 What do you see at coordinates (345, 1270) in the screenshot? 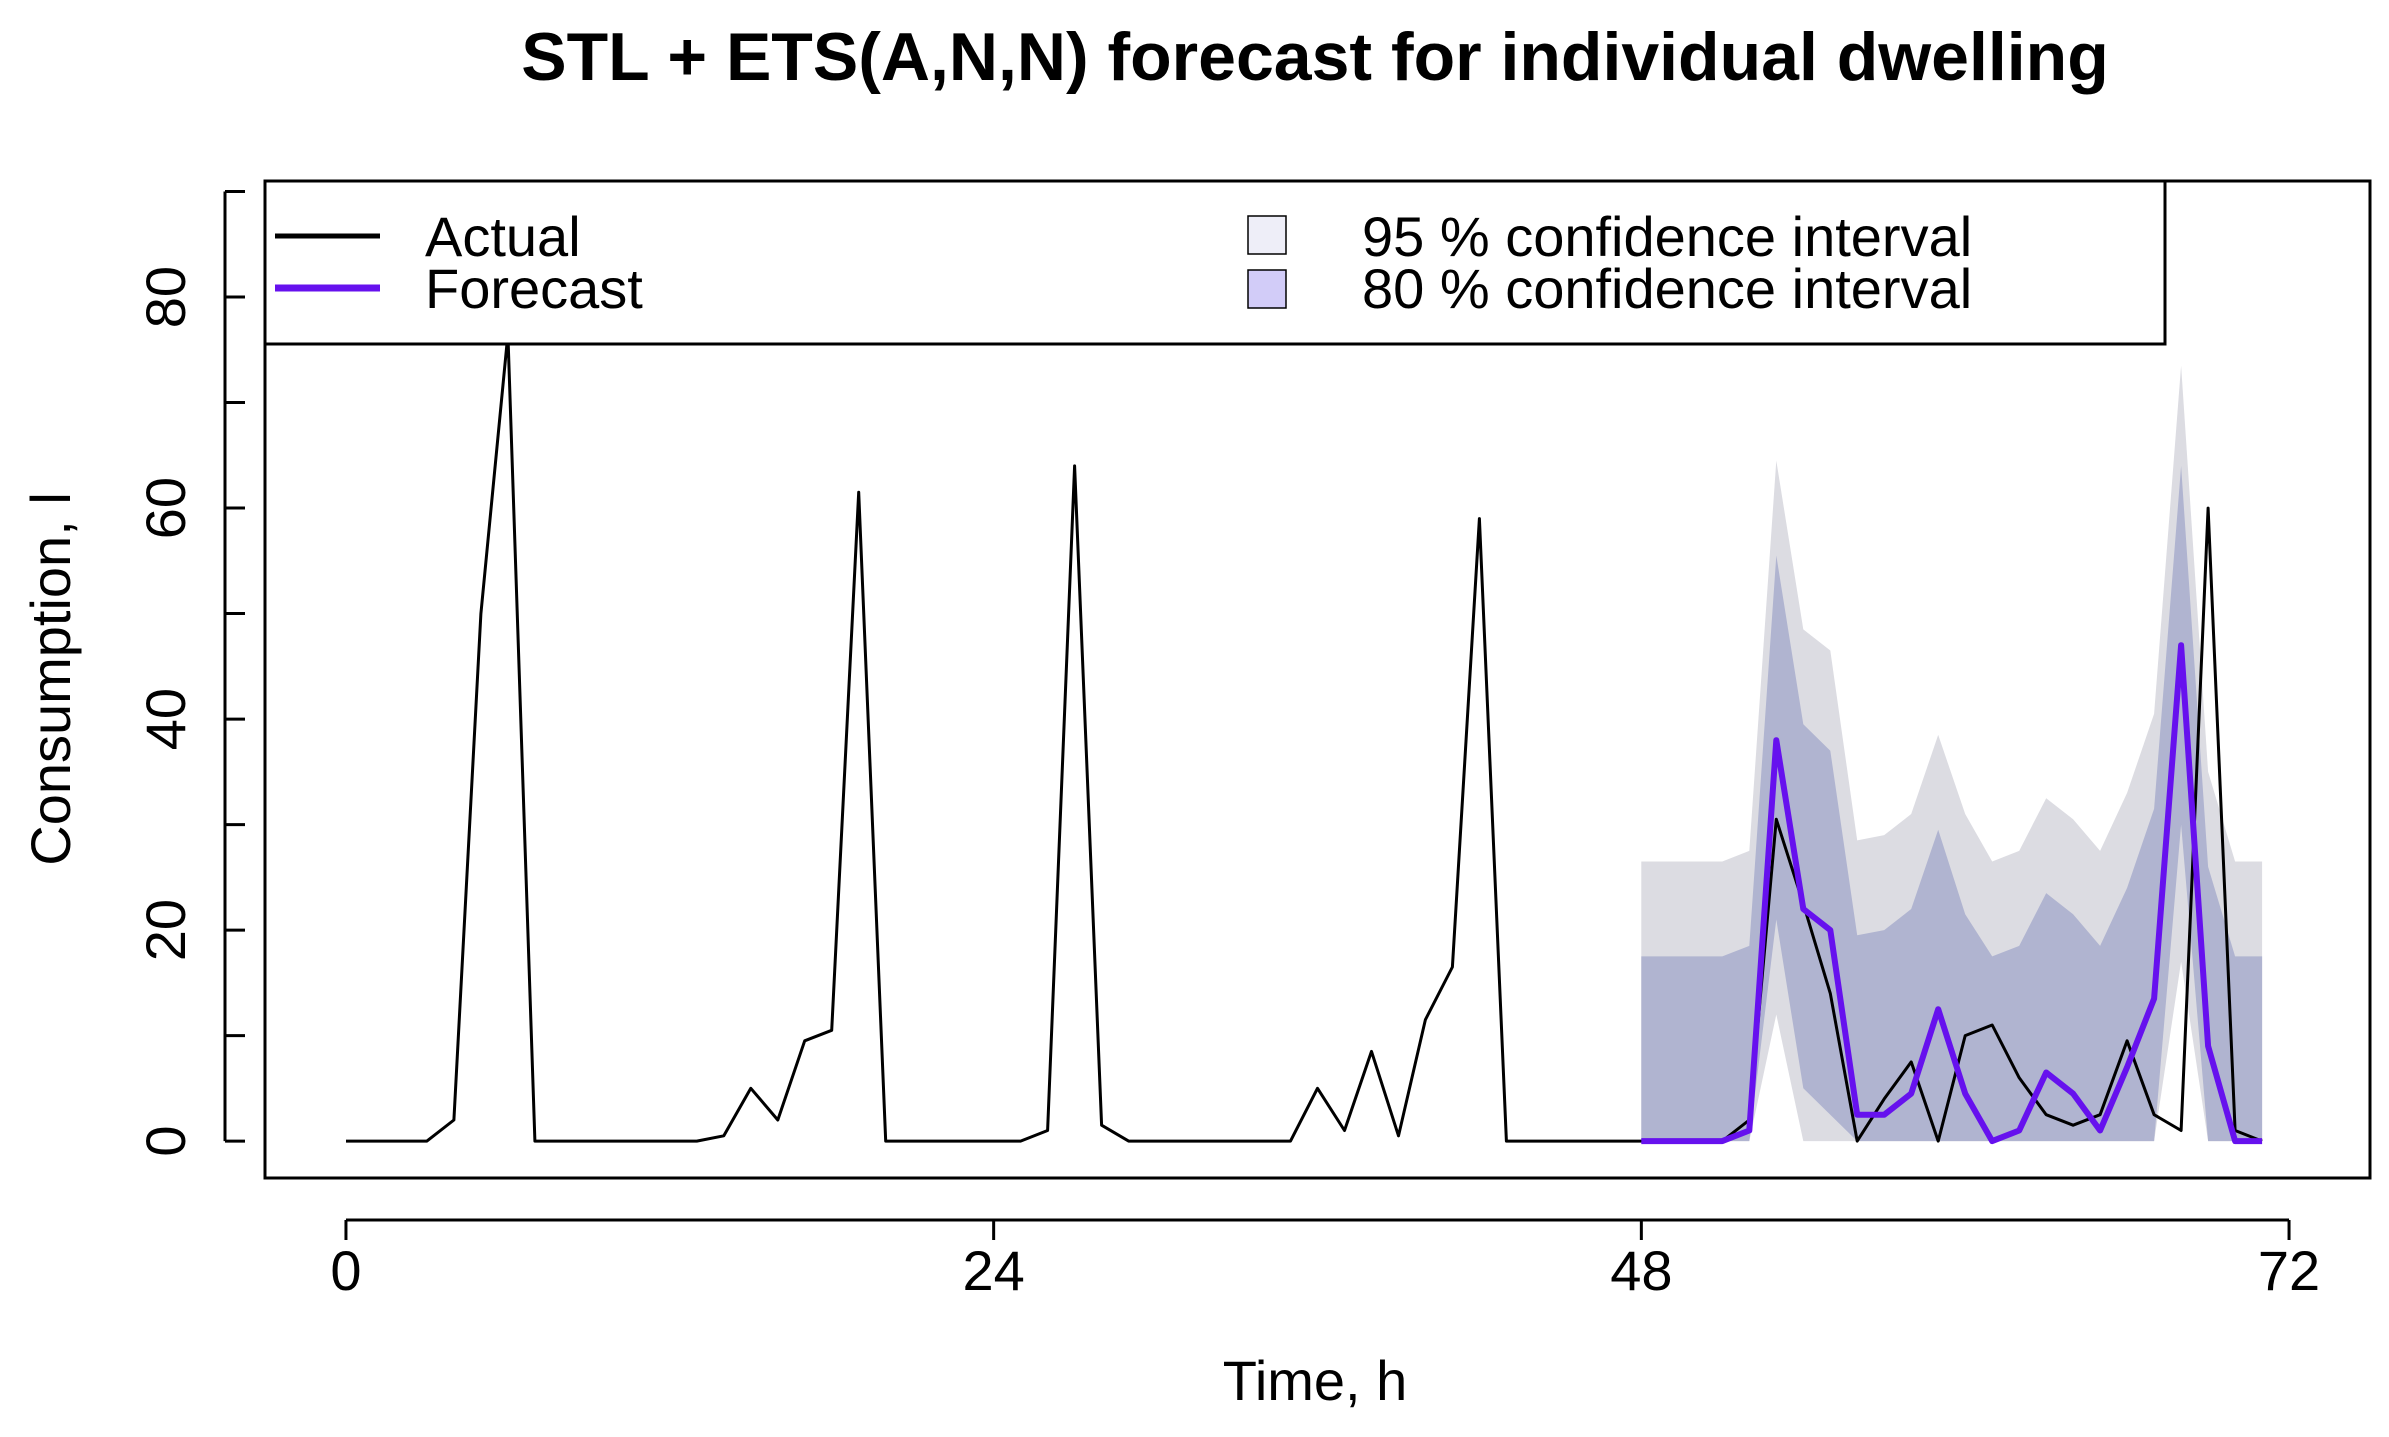
I see `x-tick-label: 0` at bounding box center [345, 1270].